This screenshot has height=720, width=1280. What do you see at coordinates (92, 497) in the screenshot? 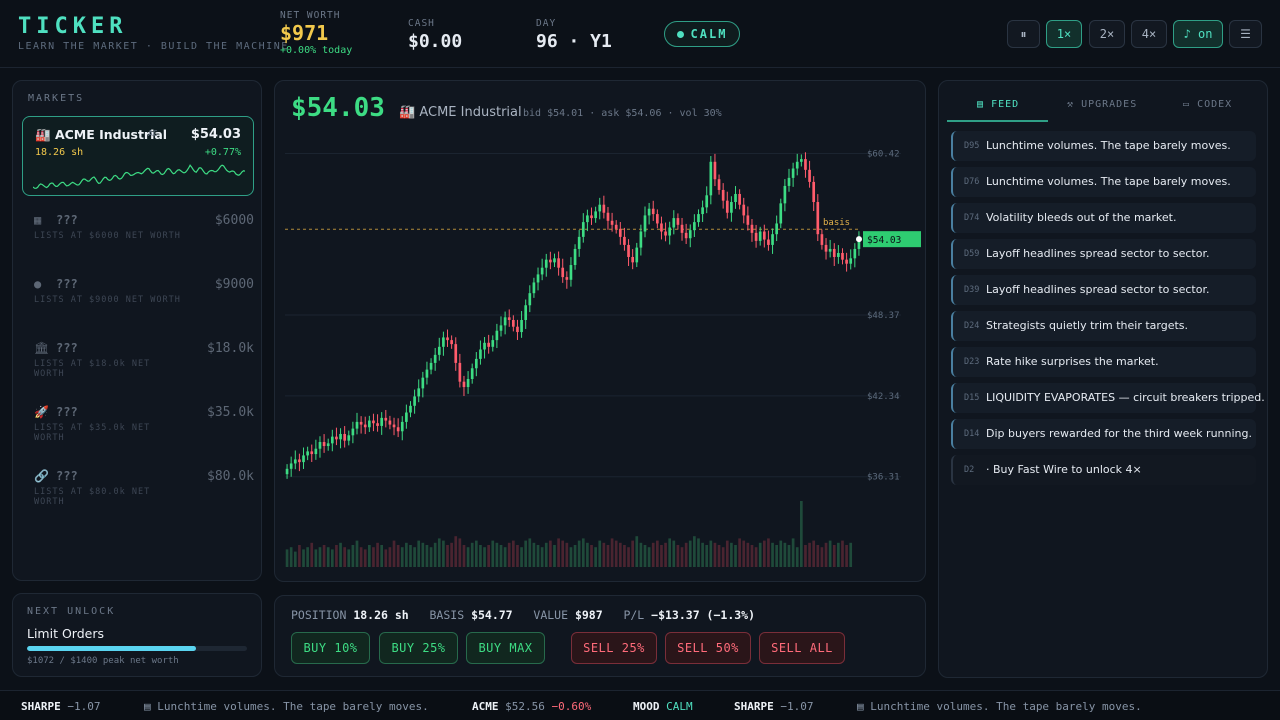
I see `locked-note: LISTS AT $80.0k NET WORTH` at bounding box center [92, 497].